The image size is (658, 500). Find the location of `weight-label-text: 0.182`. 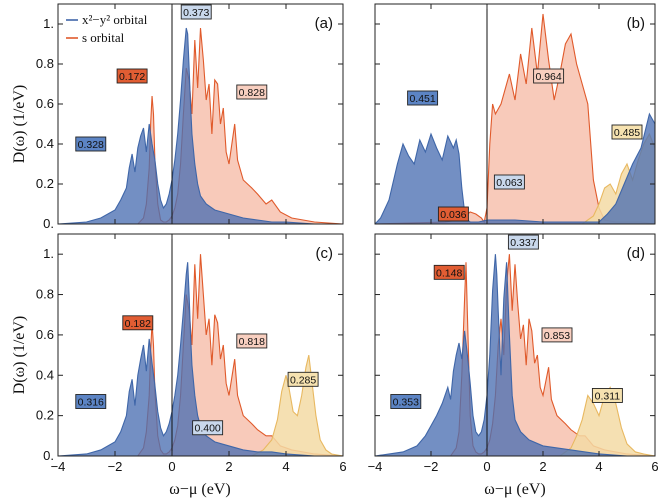

weight-label-text: 0.182 is located at coordinates (138, 324).